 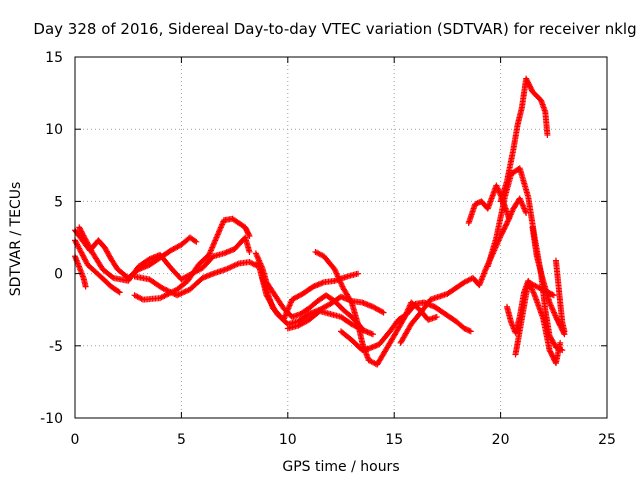 I want to click on series-outliers, so click(x=534, y=318).